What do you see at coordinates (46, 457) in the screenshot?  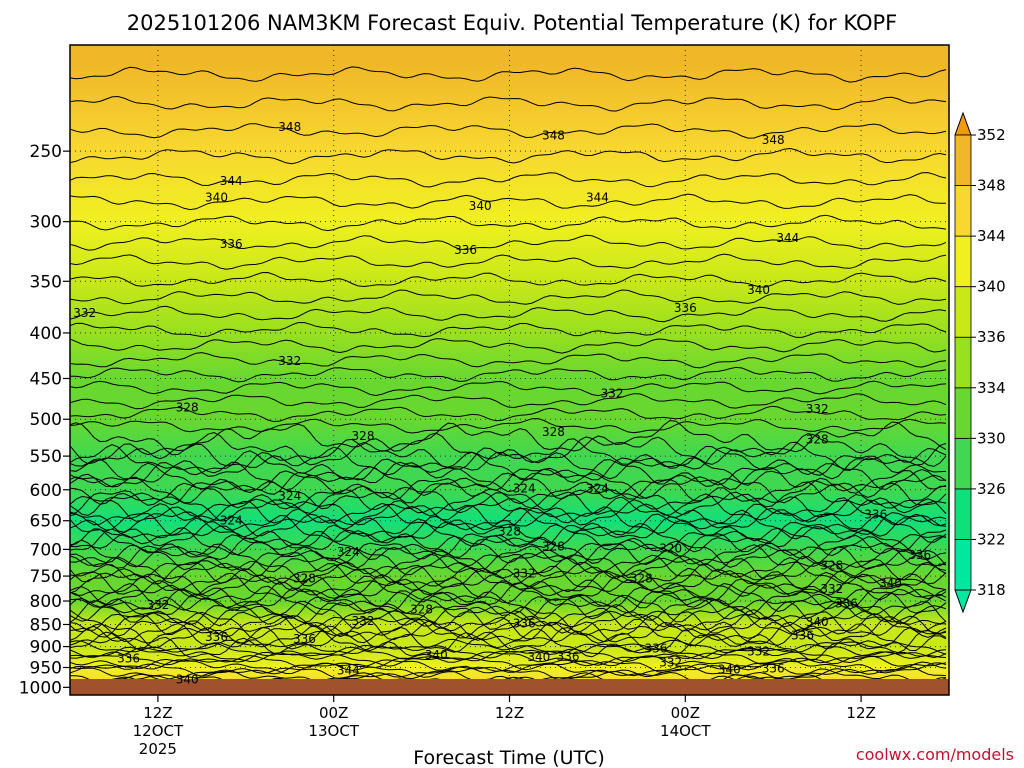 I see `y-tick-label: 550` at bounding box center [46, 457].